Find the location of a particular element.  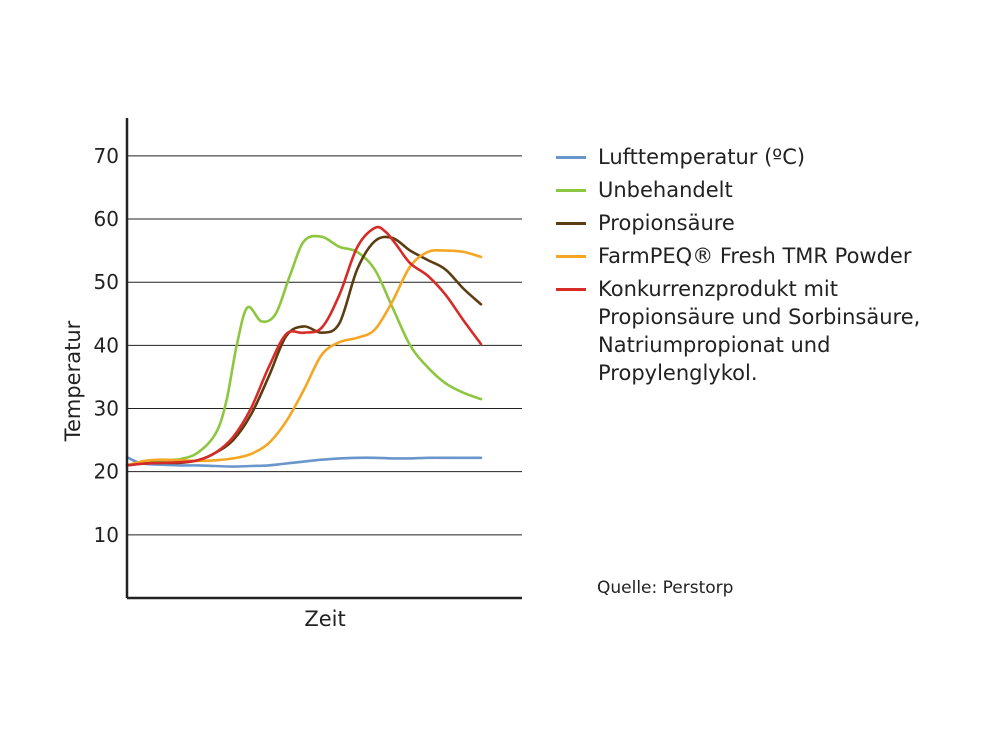

legend-label: Lufttemperatur (ºC) is located at coordinates (702, 157).